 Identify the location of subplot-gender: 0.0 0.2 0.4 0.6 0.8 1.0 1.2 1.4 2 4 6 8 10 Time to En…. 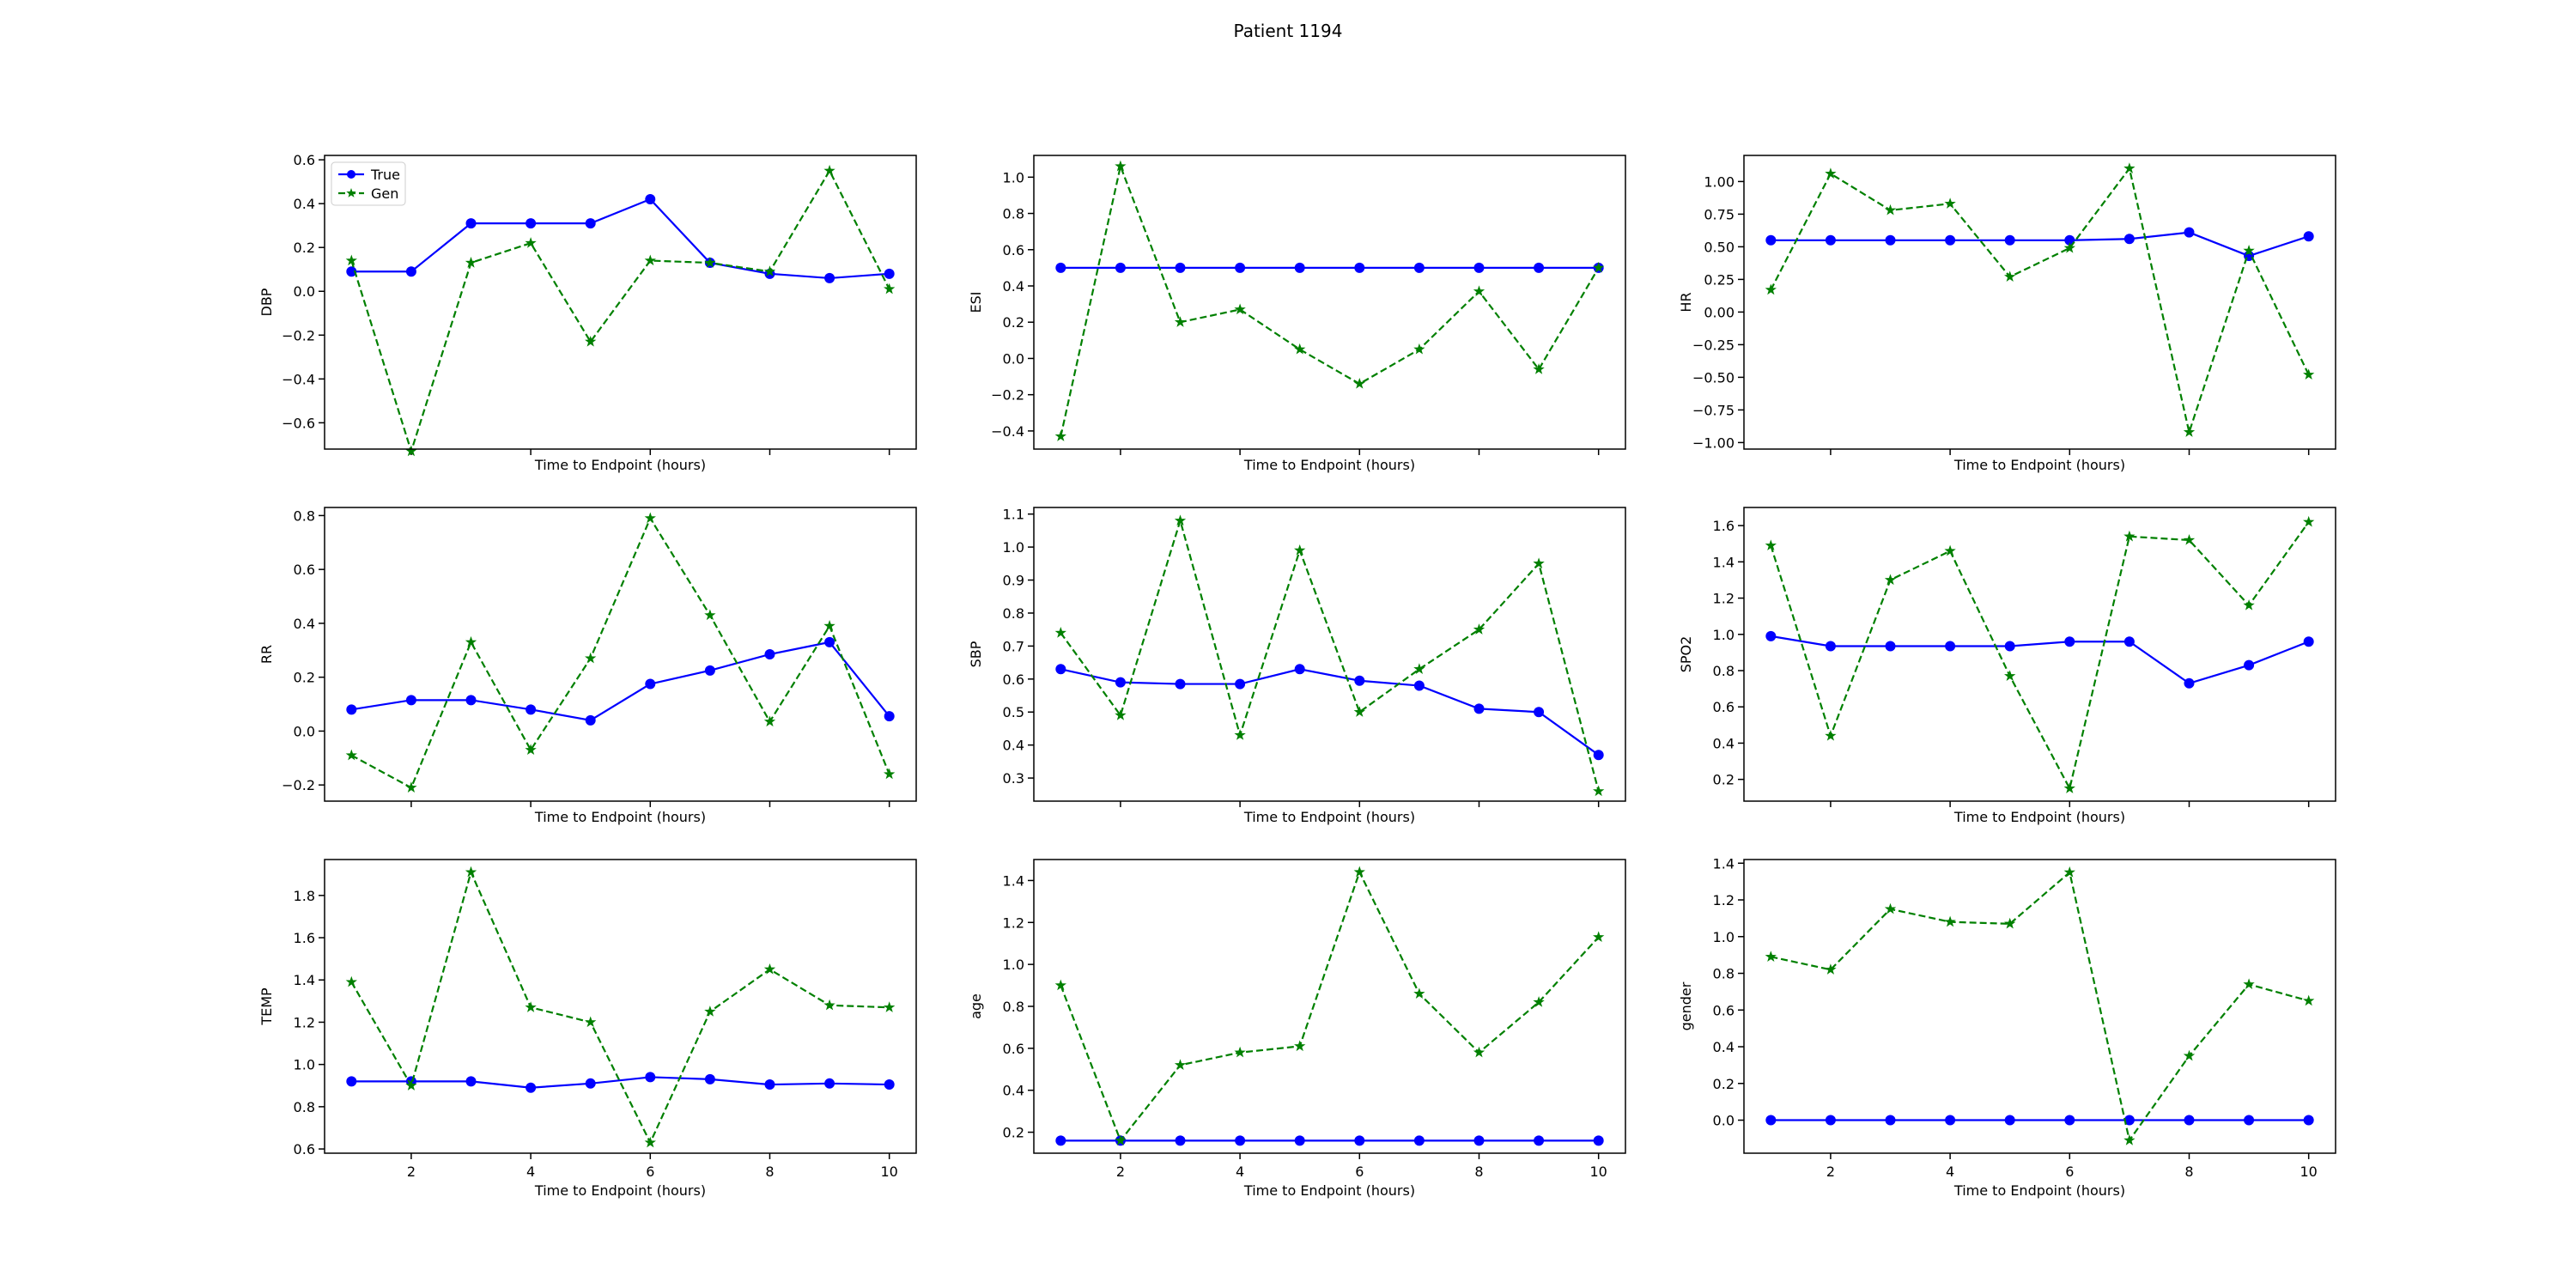
(2007, 1027).